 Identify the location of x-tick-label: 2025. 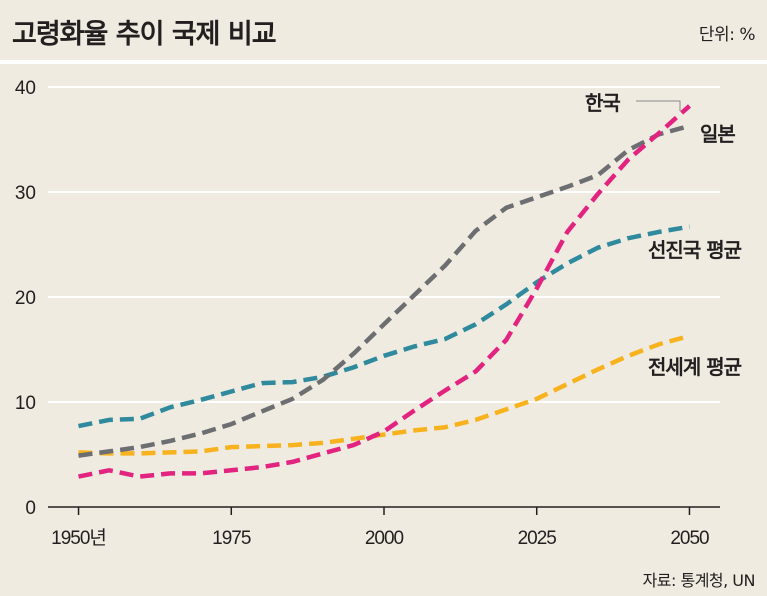
(537, 538).